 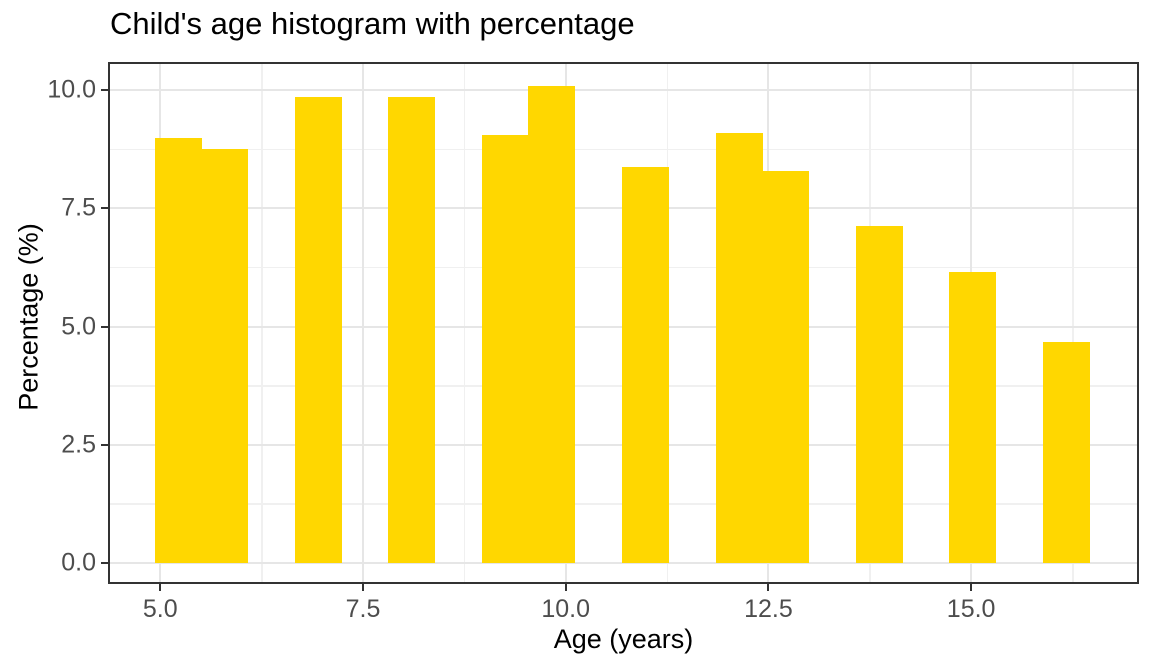 What do you see at coordinates (971, 609) in the screenshot?
I see `x-tick-label: 15.0` at bounding box center [971, 609].